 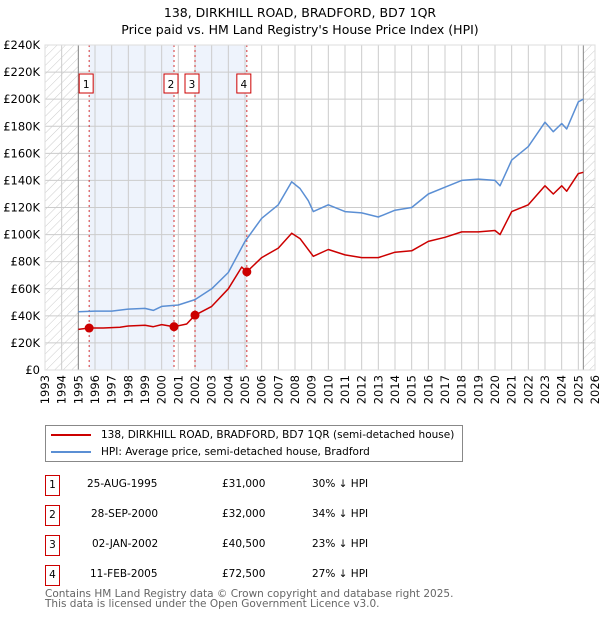 What do you see at coordinates (428, 389) in the screenshot?
I see `x-tick-label: 2016` at bounding box center [428, 389].